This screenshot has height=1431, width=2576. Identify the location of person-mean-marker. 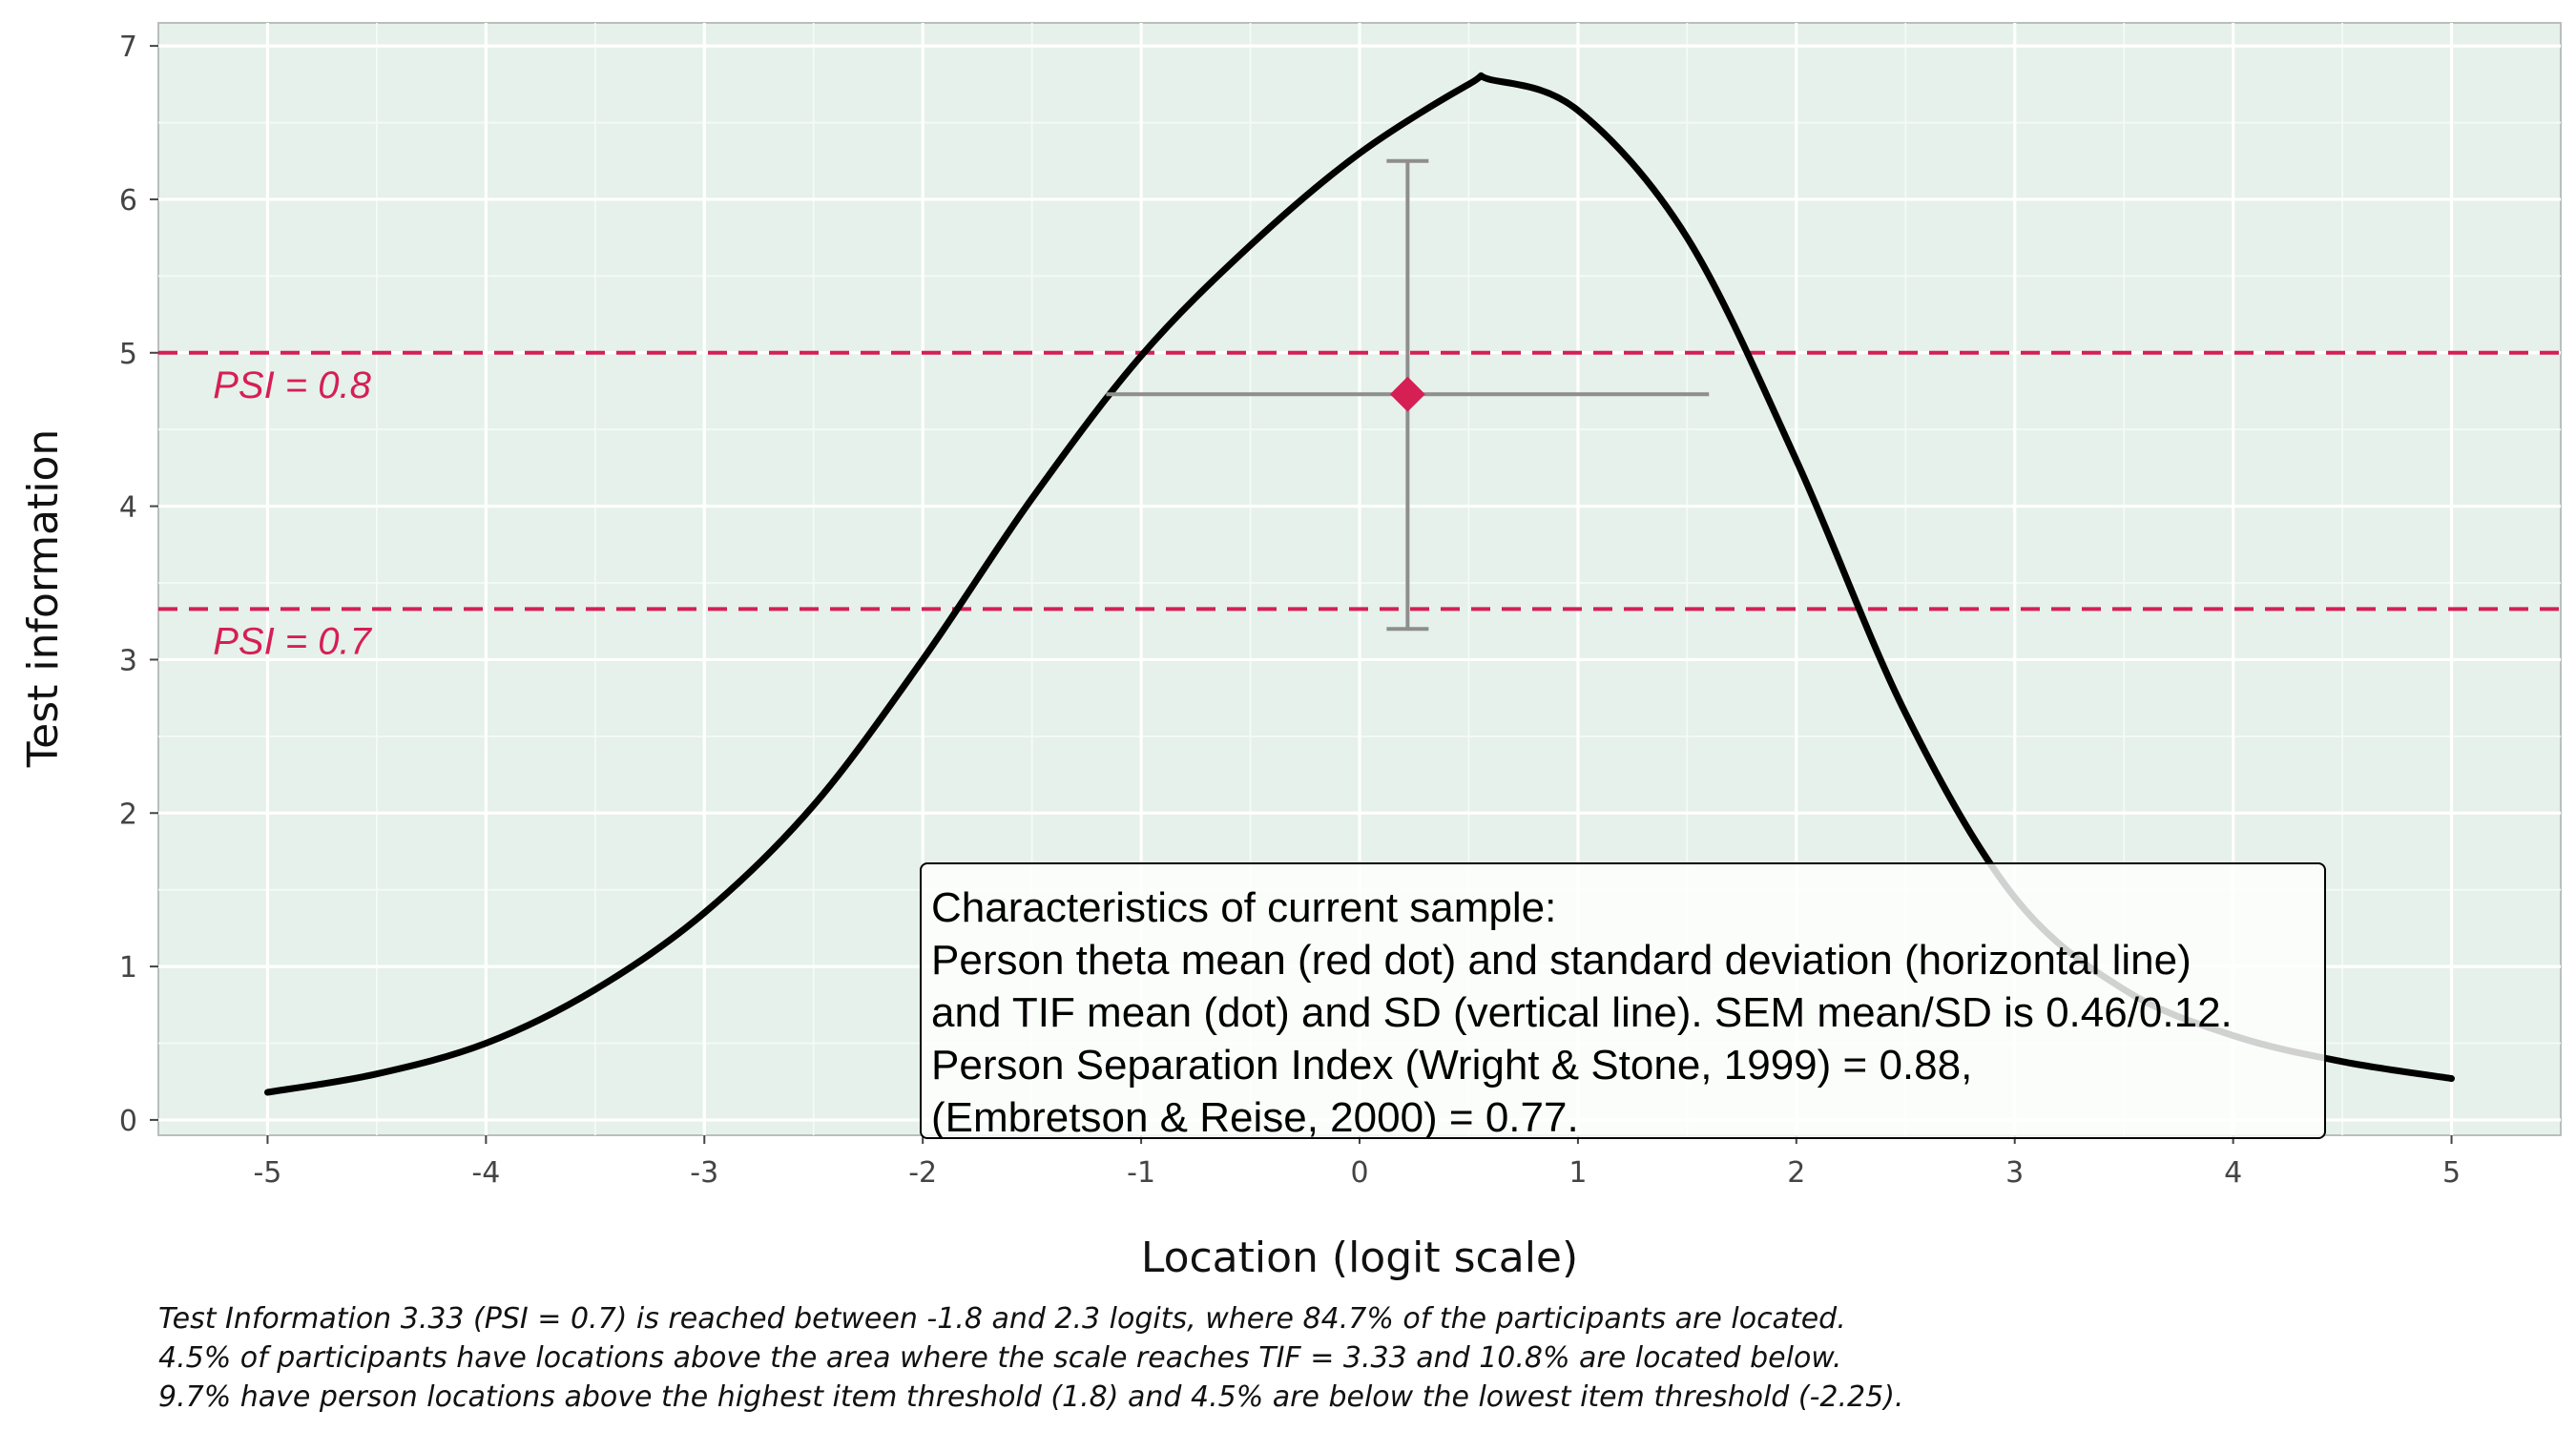
(1407, 394).